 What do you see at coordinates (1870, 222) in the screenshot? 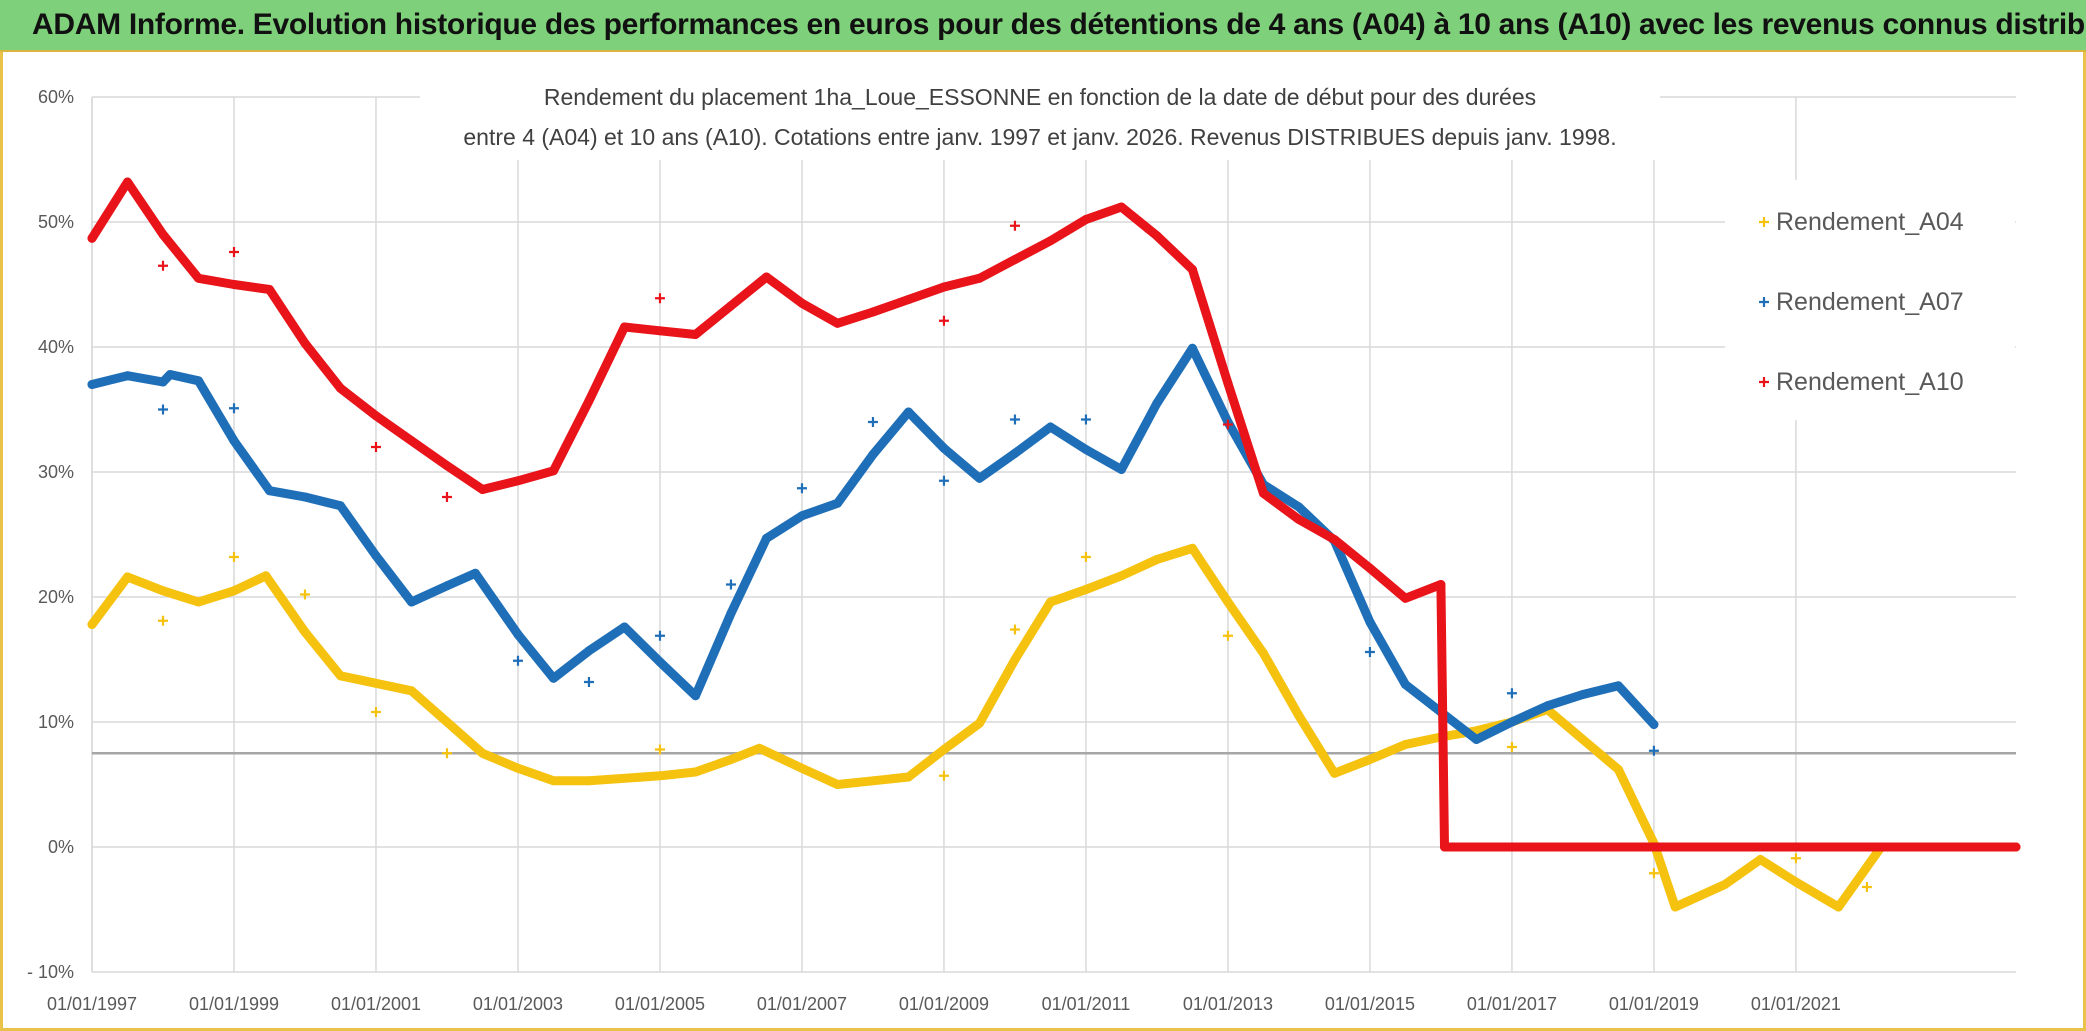
I see `legend-label: Rendement_A04` at bounding box center [1870, 222].